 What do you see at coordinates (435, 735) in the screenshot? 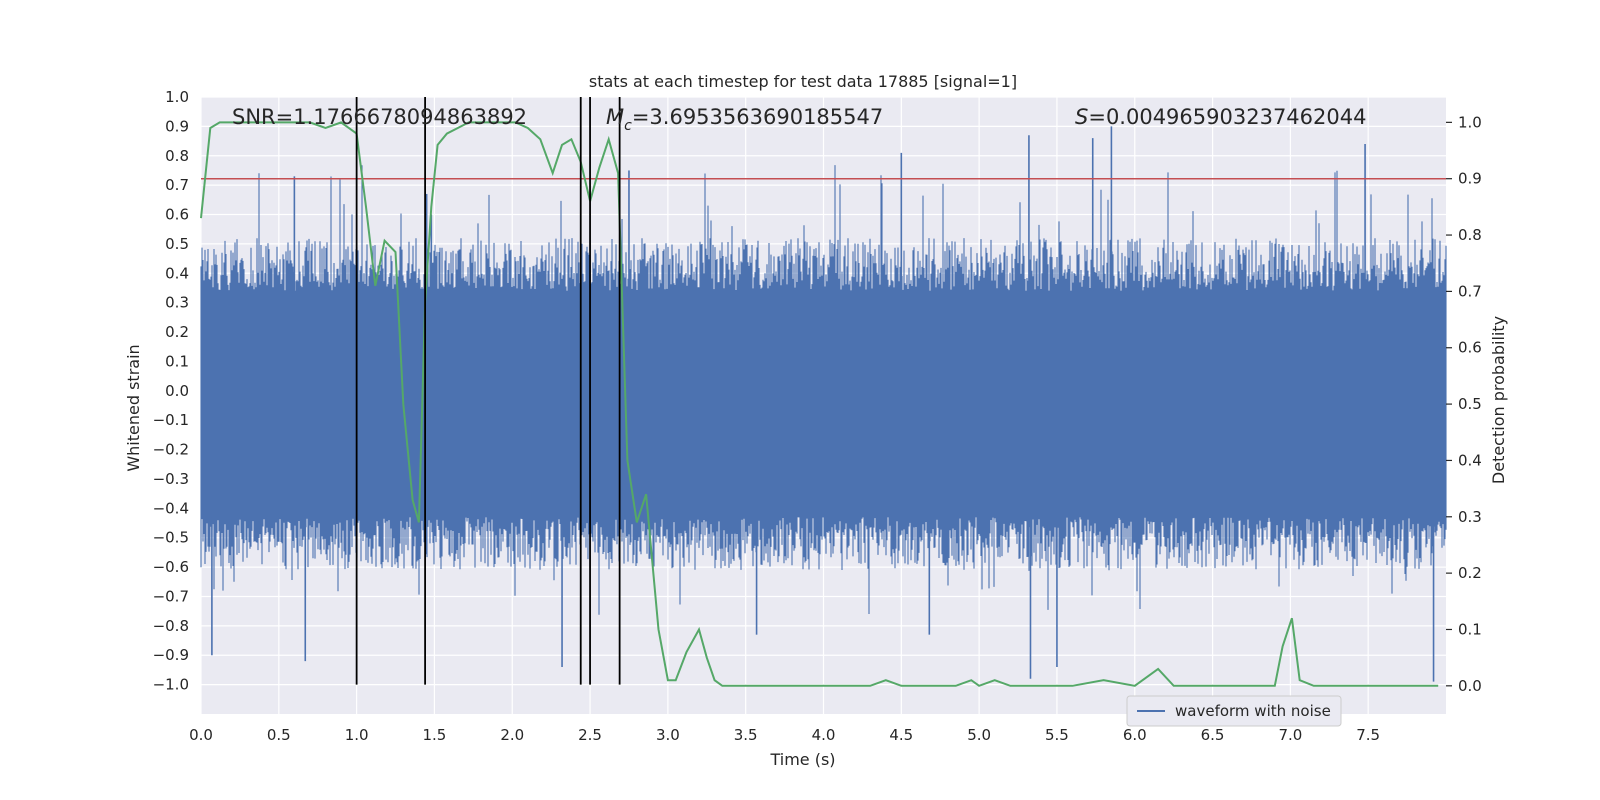
I see `x-tick-label: 1.5` at bounding box center [435, 735].